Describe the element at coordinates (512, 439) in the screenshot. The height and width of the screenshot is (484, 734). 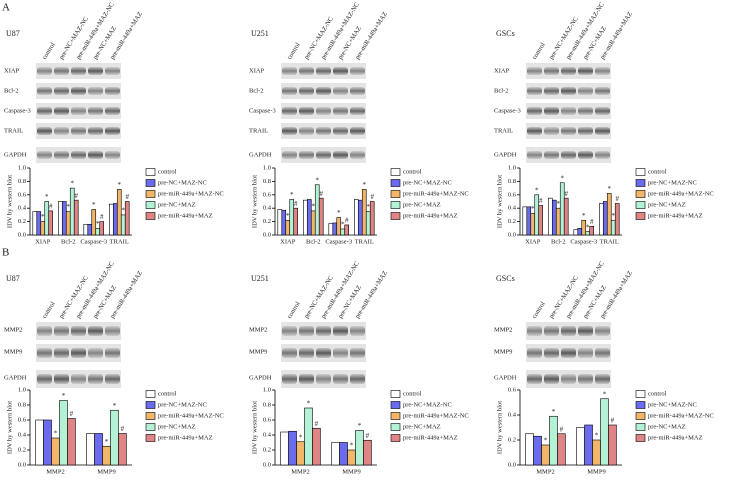
I see `y-tick-label: 0.2` at that location.